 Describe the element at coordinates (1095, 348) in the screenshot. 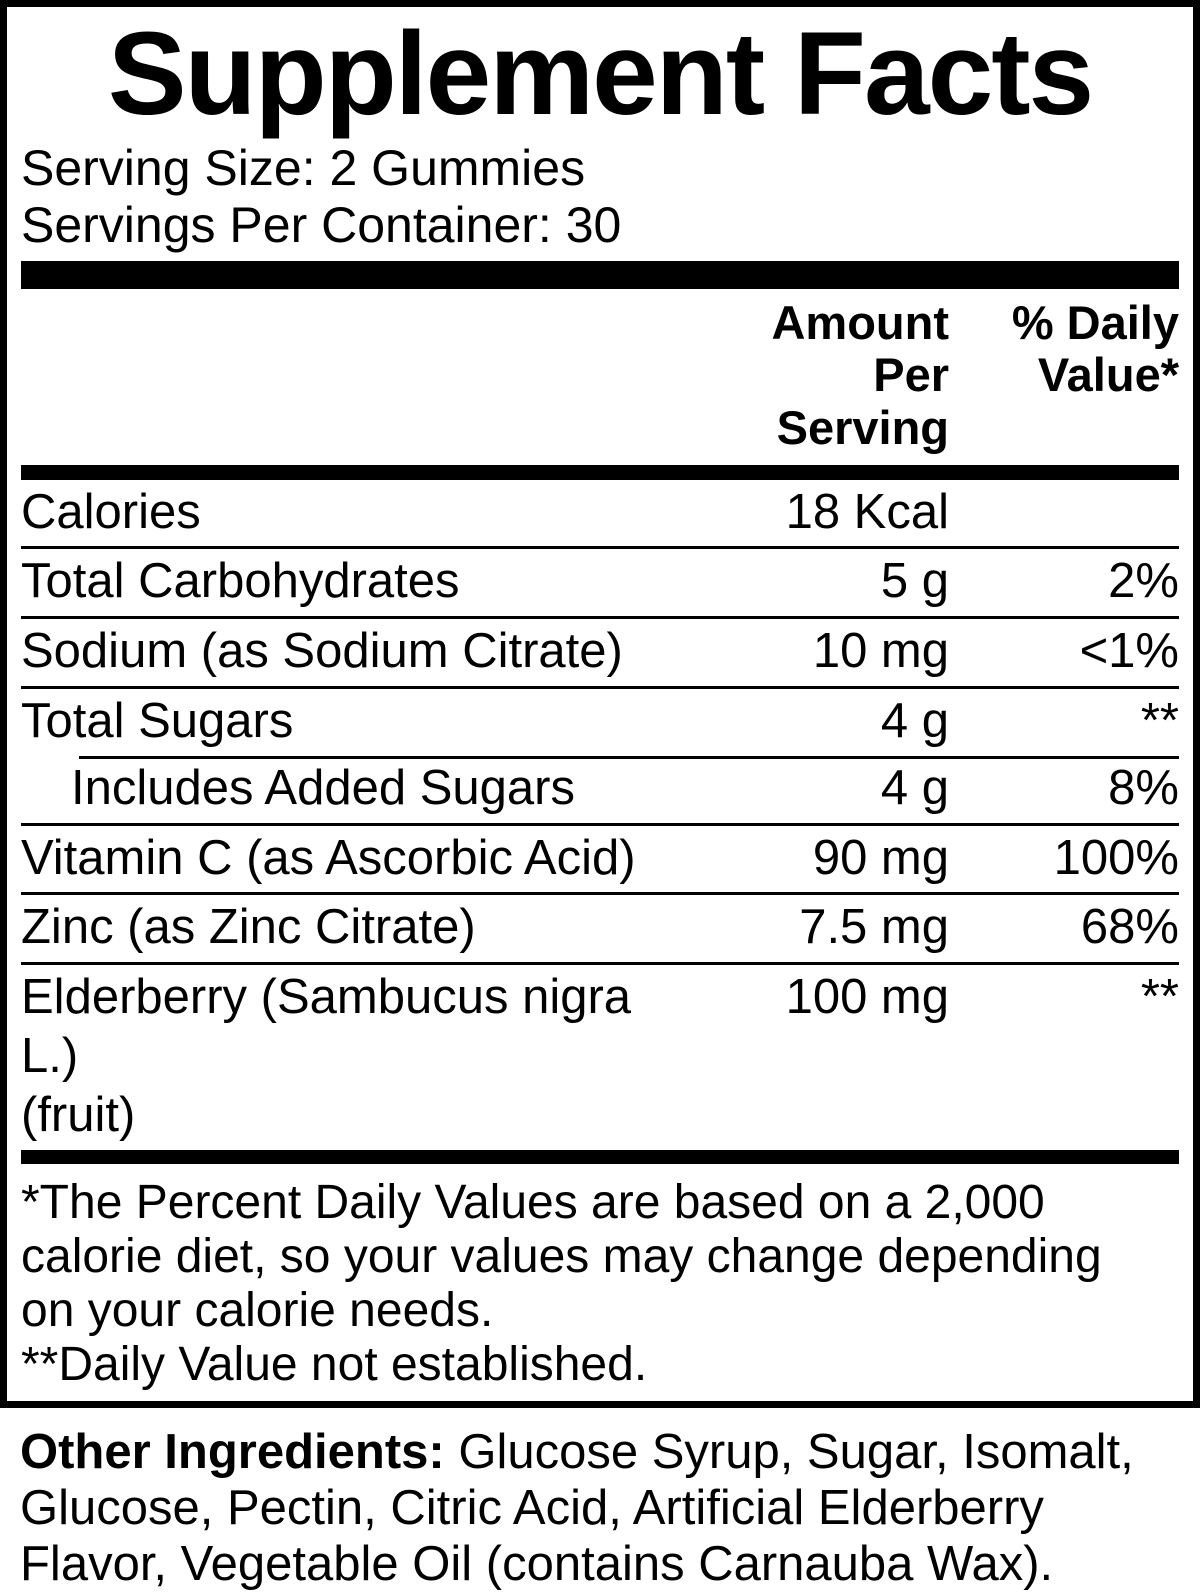

I see `daily-value-header: % Daily Value*` at that location.